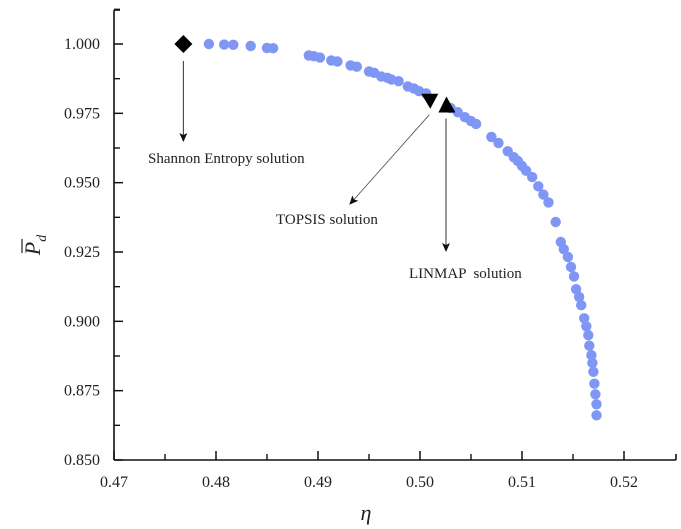  Describe the element at coordinates (366, 512) in the screenshot. I see `x-axis-title: η` at that location.